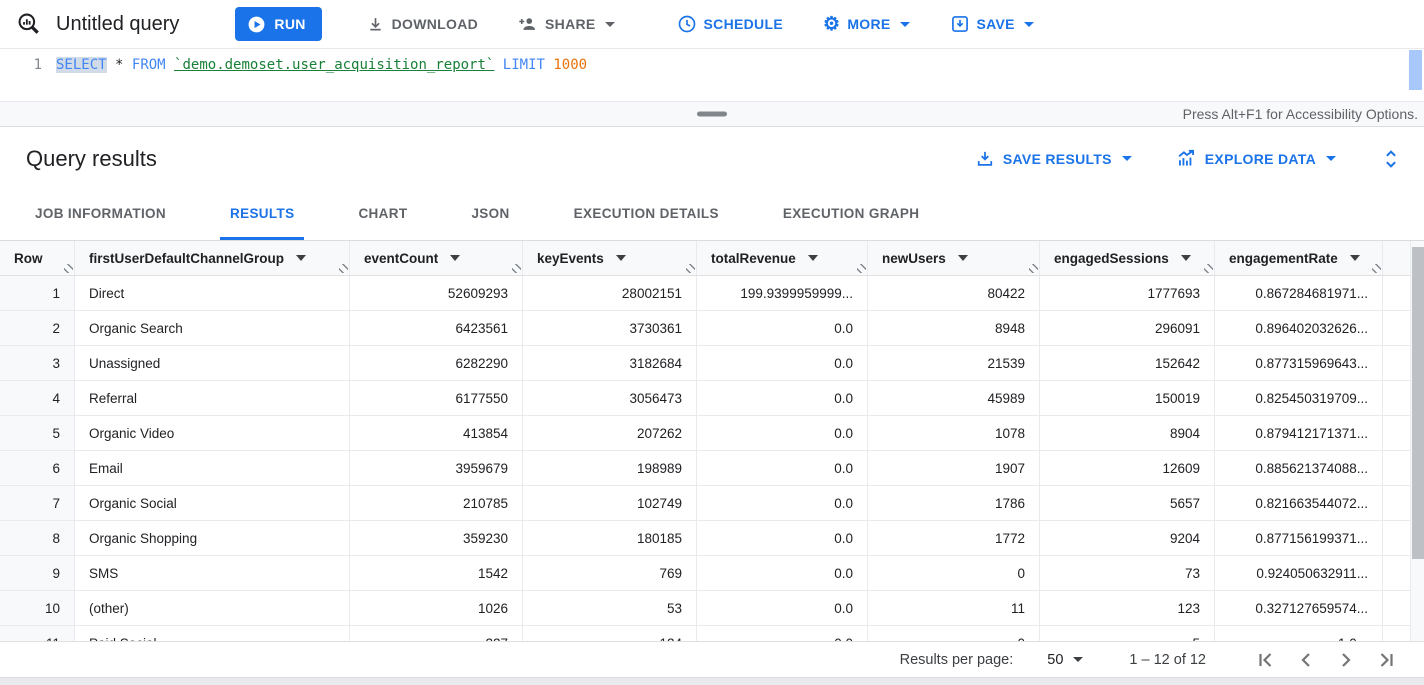 The height and width of the screenshot is (685, 1424). What do you see at coordinates (212, 398) in the screenshot?
I see `table-cell: Referral` at bounding box center [212, 398].